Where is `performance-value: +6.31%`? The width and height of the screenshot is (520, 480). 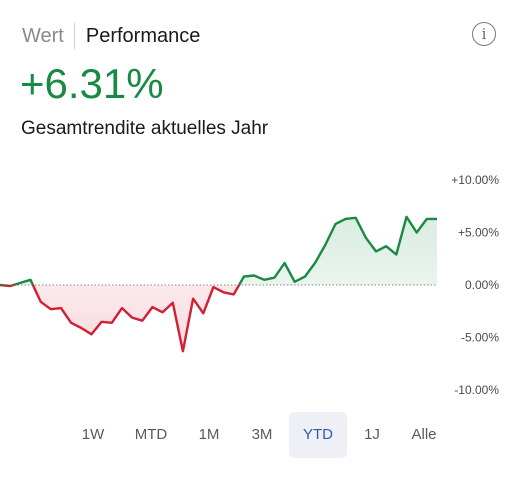
performance-value: +6.31% is located at coordinates (92, 83).